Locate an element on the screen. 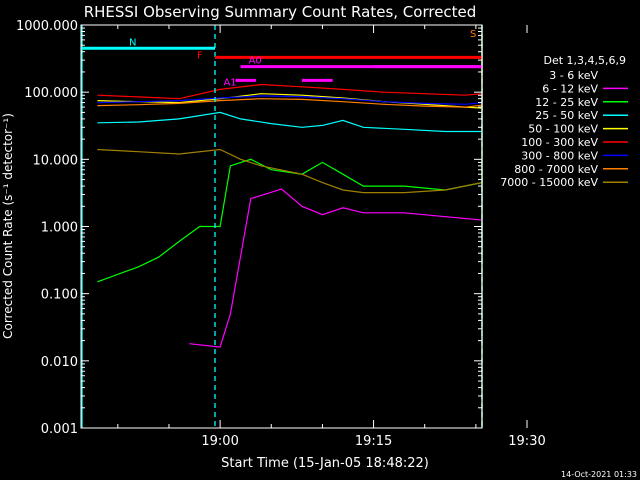  legend-label-2: 12 - 25 keV is located at coordinates (566, 102).